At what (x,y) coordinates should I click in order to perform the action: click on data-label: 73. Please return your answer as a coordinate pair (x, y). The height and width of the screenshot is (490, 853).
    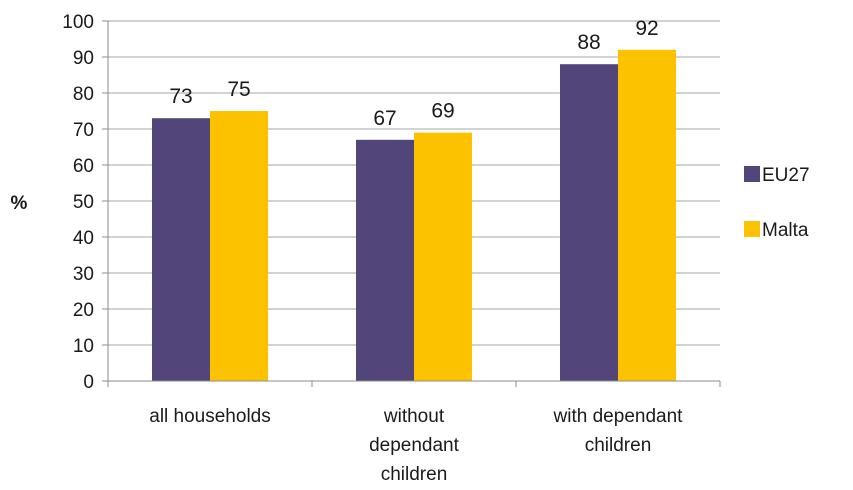
    Looking at the image, I should click on (180, 96).